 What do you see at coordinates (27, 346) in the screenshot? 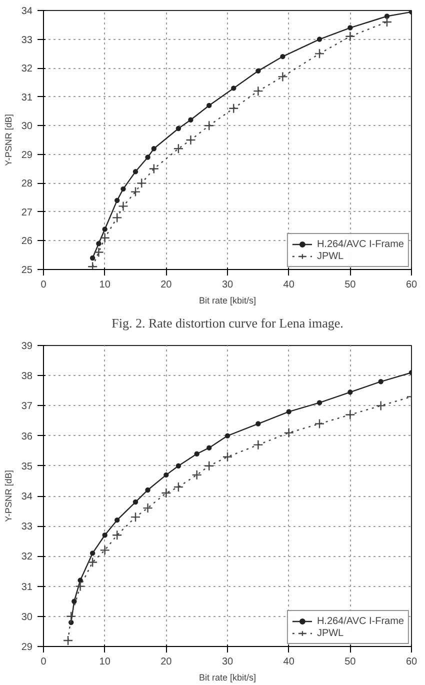
I see `y-tick-label: 39` at bounding box center [27, 346].